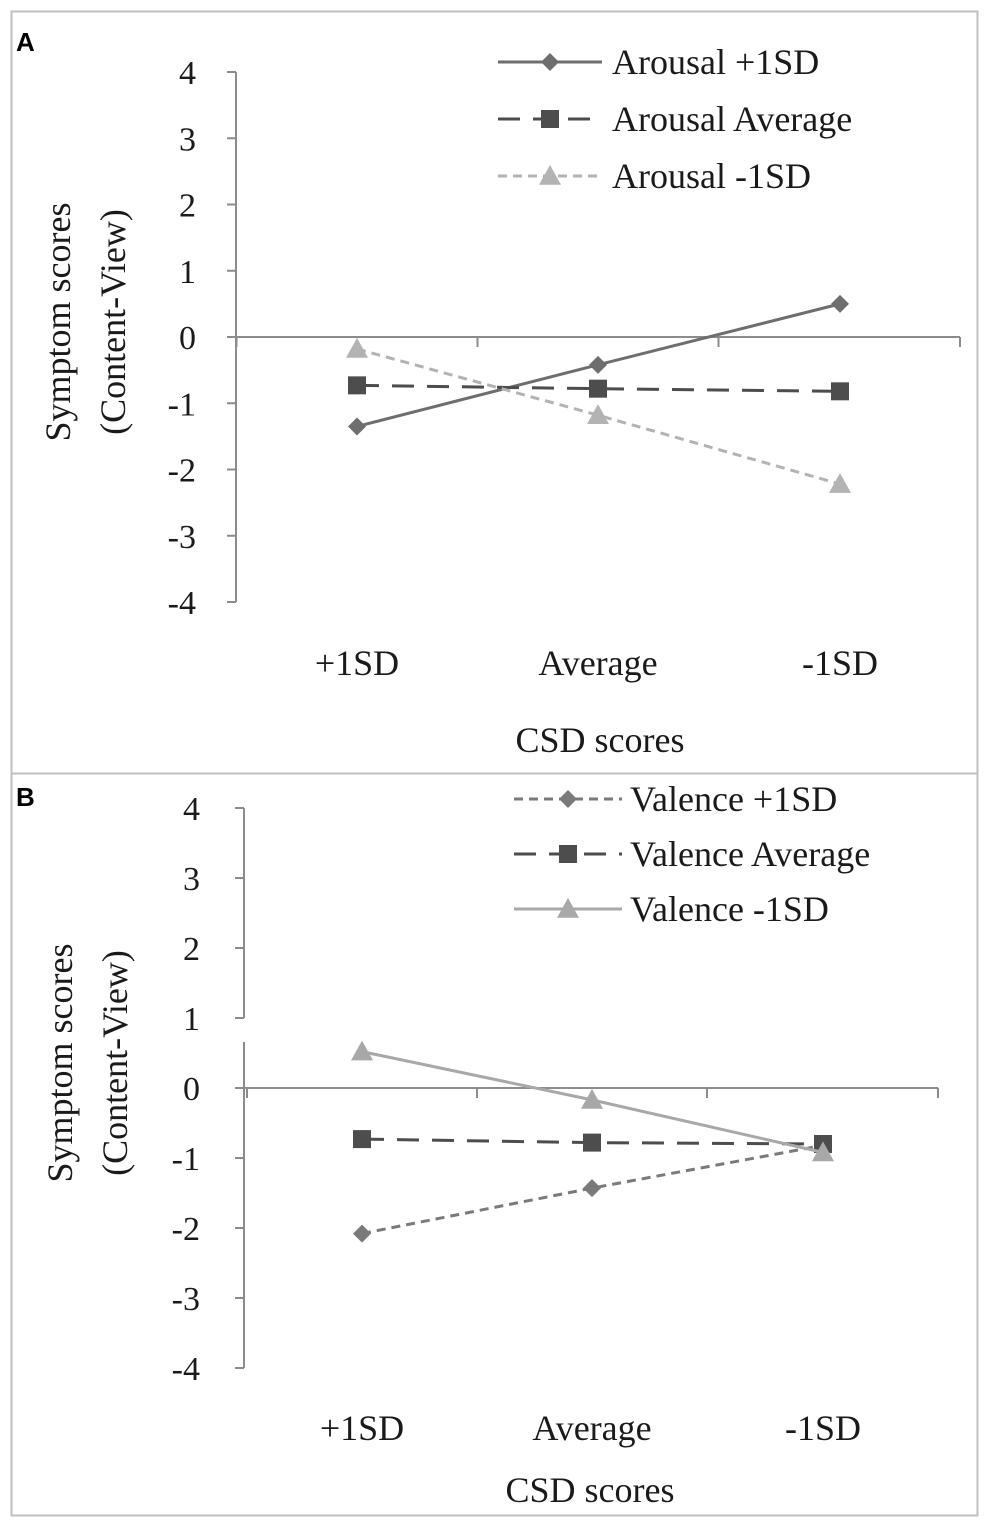 Image resolution: width=996 pixels, height=1527 pixels. What do you see at coordinates (729, 909) in the screenshot?
I see `legend-label-3: Valence -1SD` at bounding box center [729, 909].